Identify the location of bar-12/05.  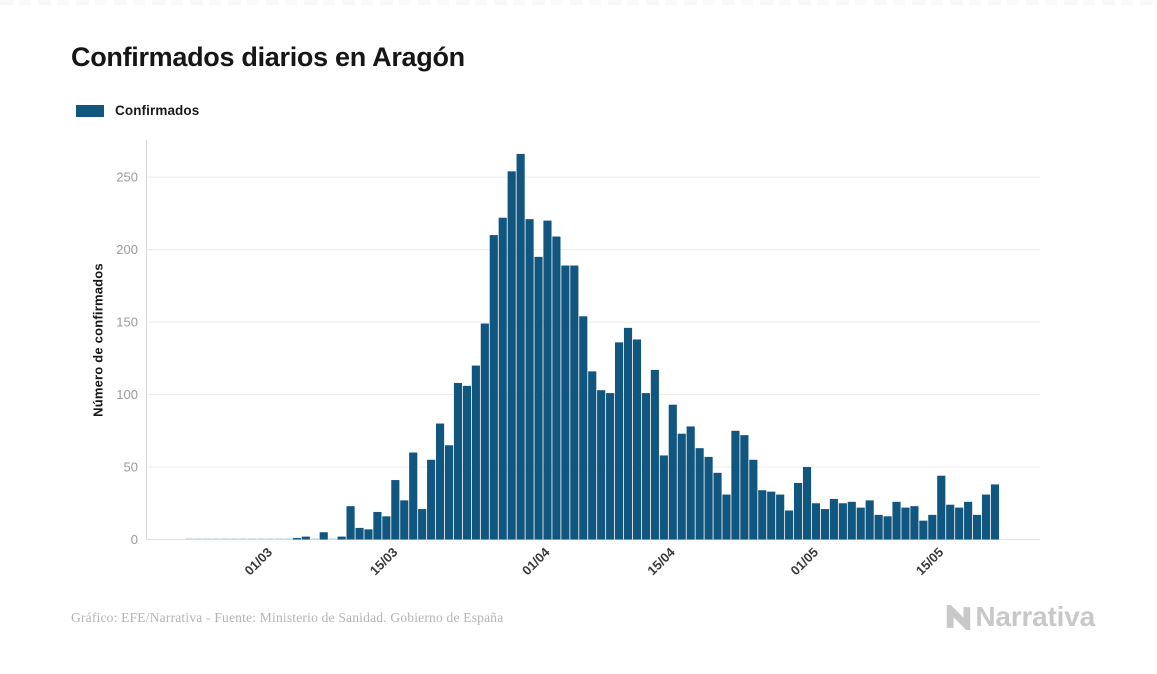
(914, 523).